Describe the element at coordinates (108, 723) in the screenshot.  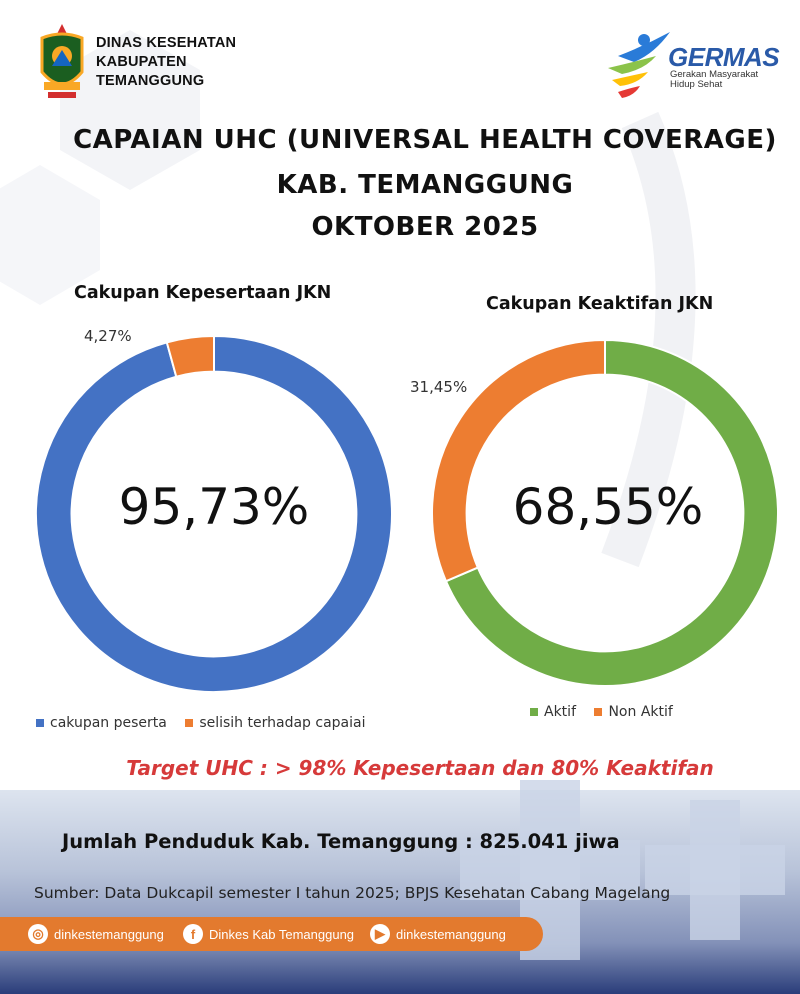
I see `chart1-legend-label-1: cakupan peserta` at that location.